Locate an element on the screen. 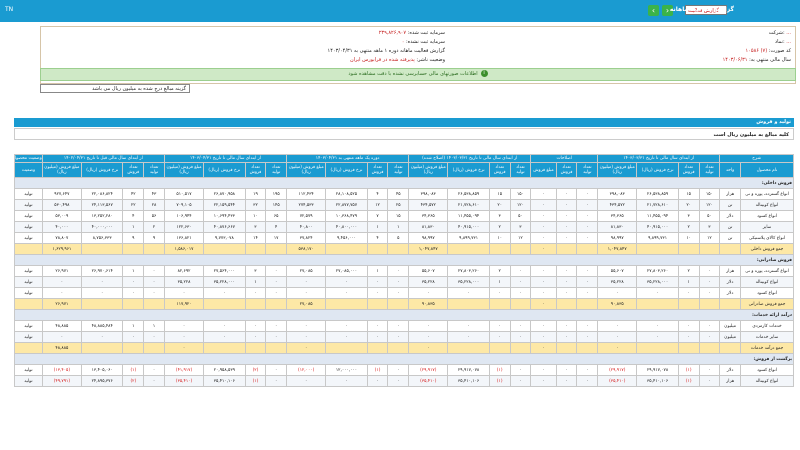 The image size is (800, 450). table-column-header: تعداد فروش is located at coordinates (566, 170).